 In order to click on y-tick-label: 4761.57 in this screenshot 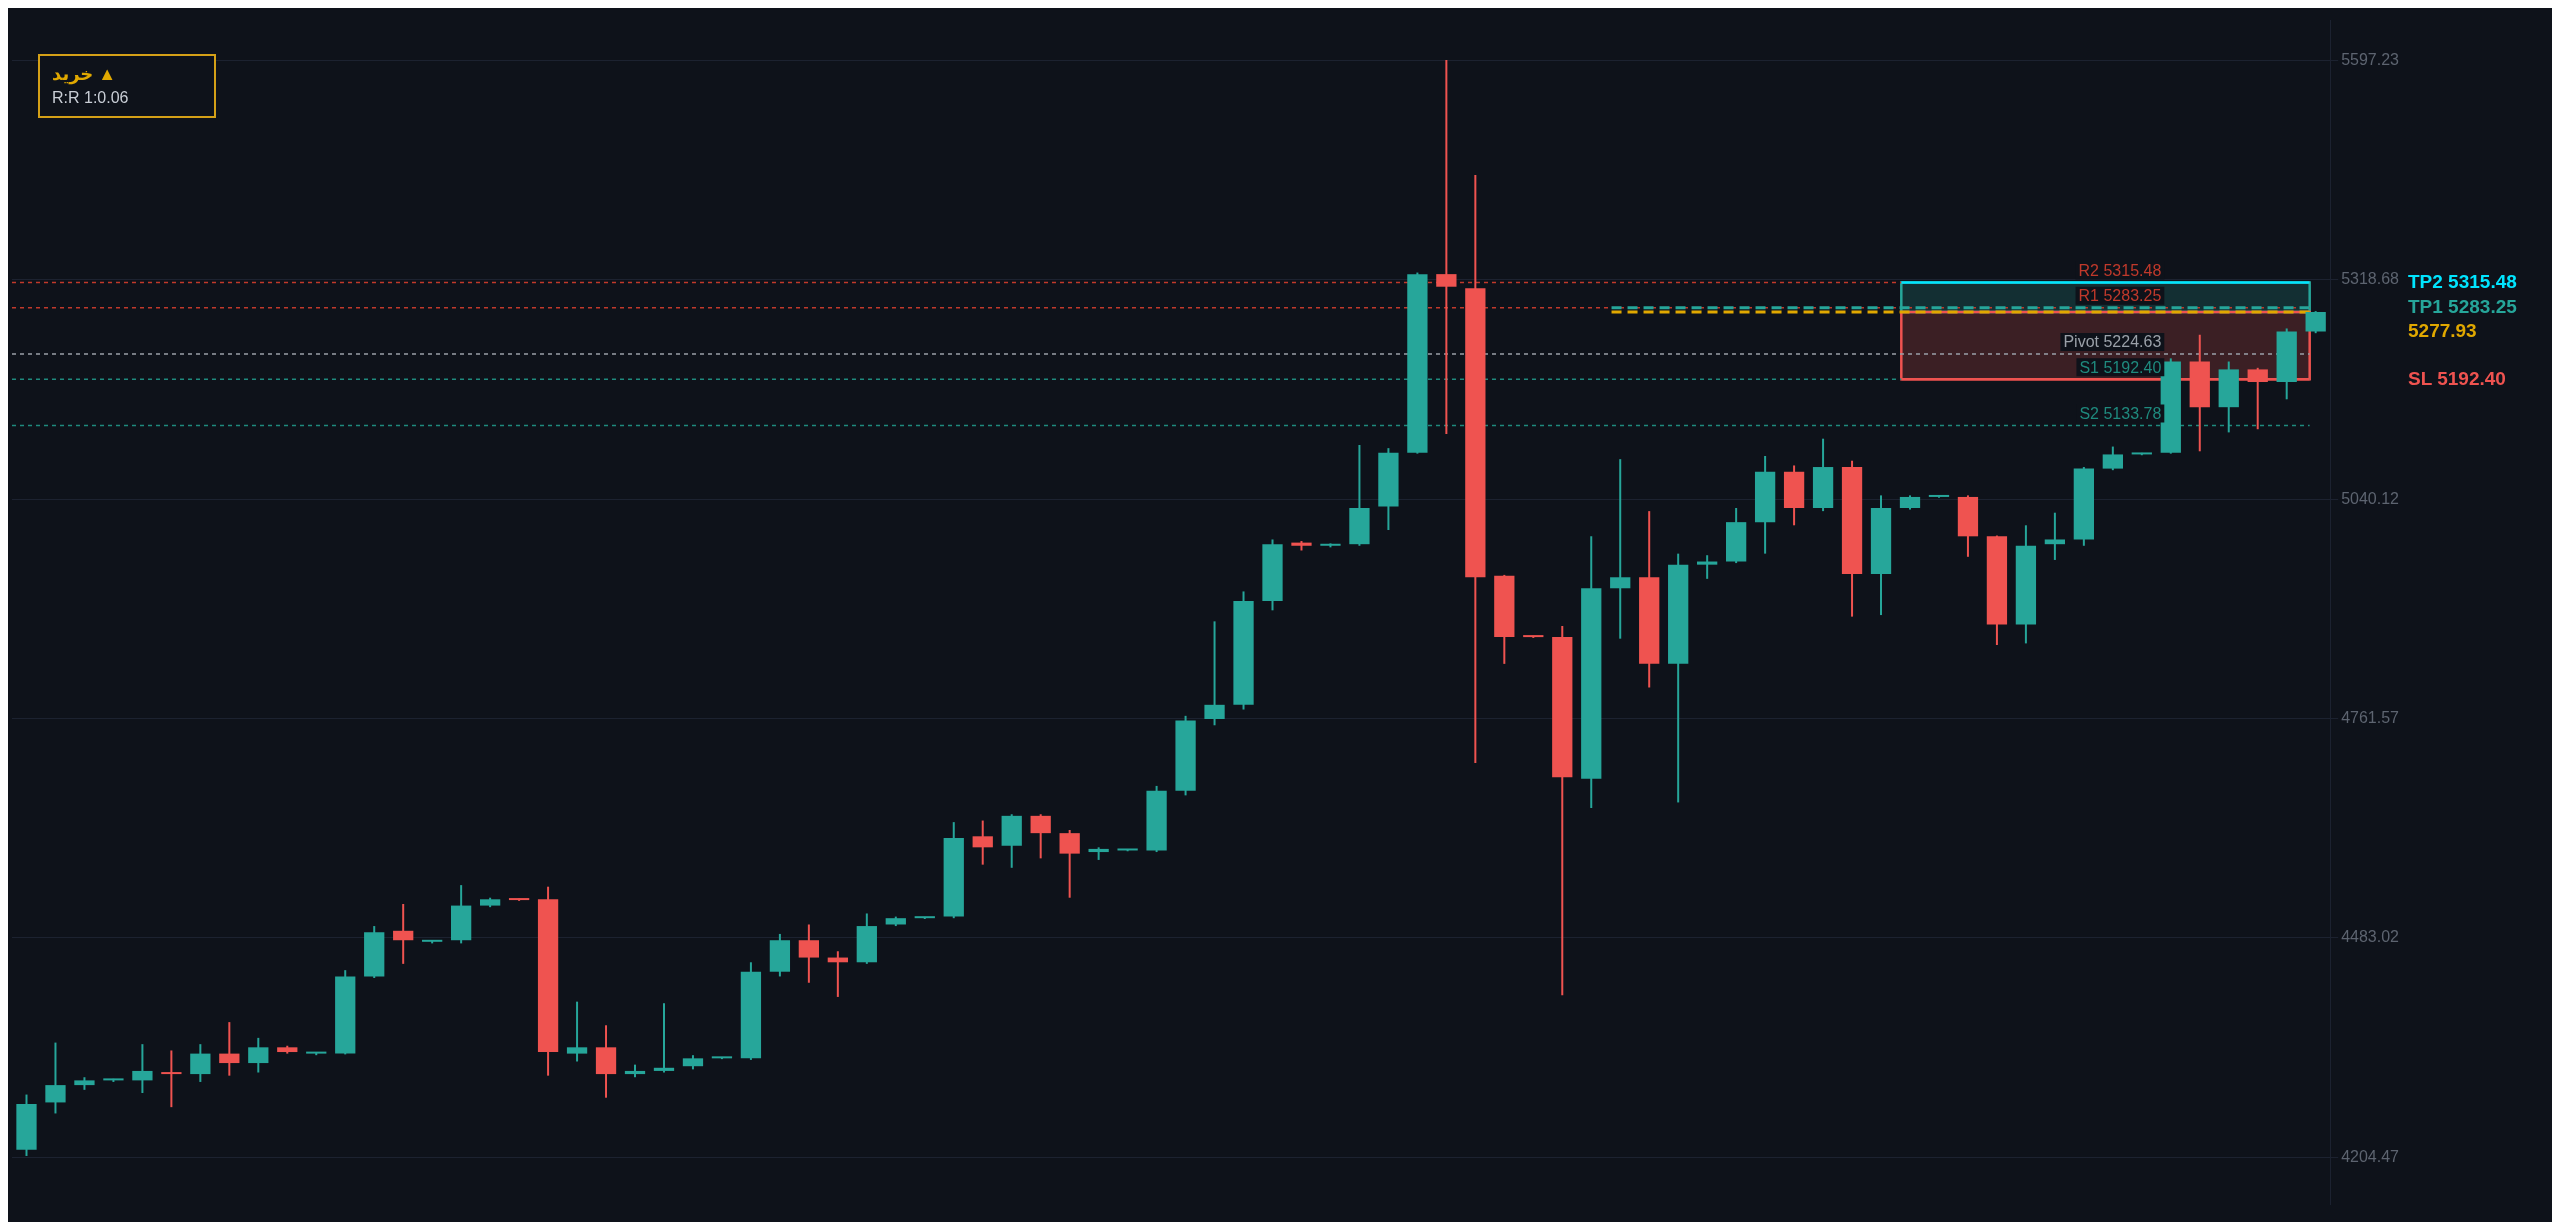, I will do `click(2370, 717)`.